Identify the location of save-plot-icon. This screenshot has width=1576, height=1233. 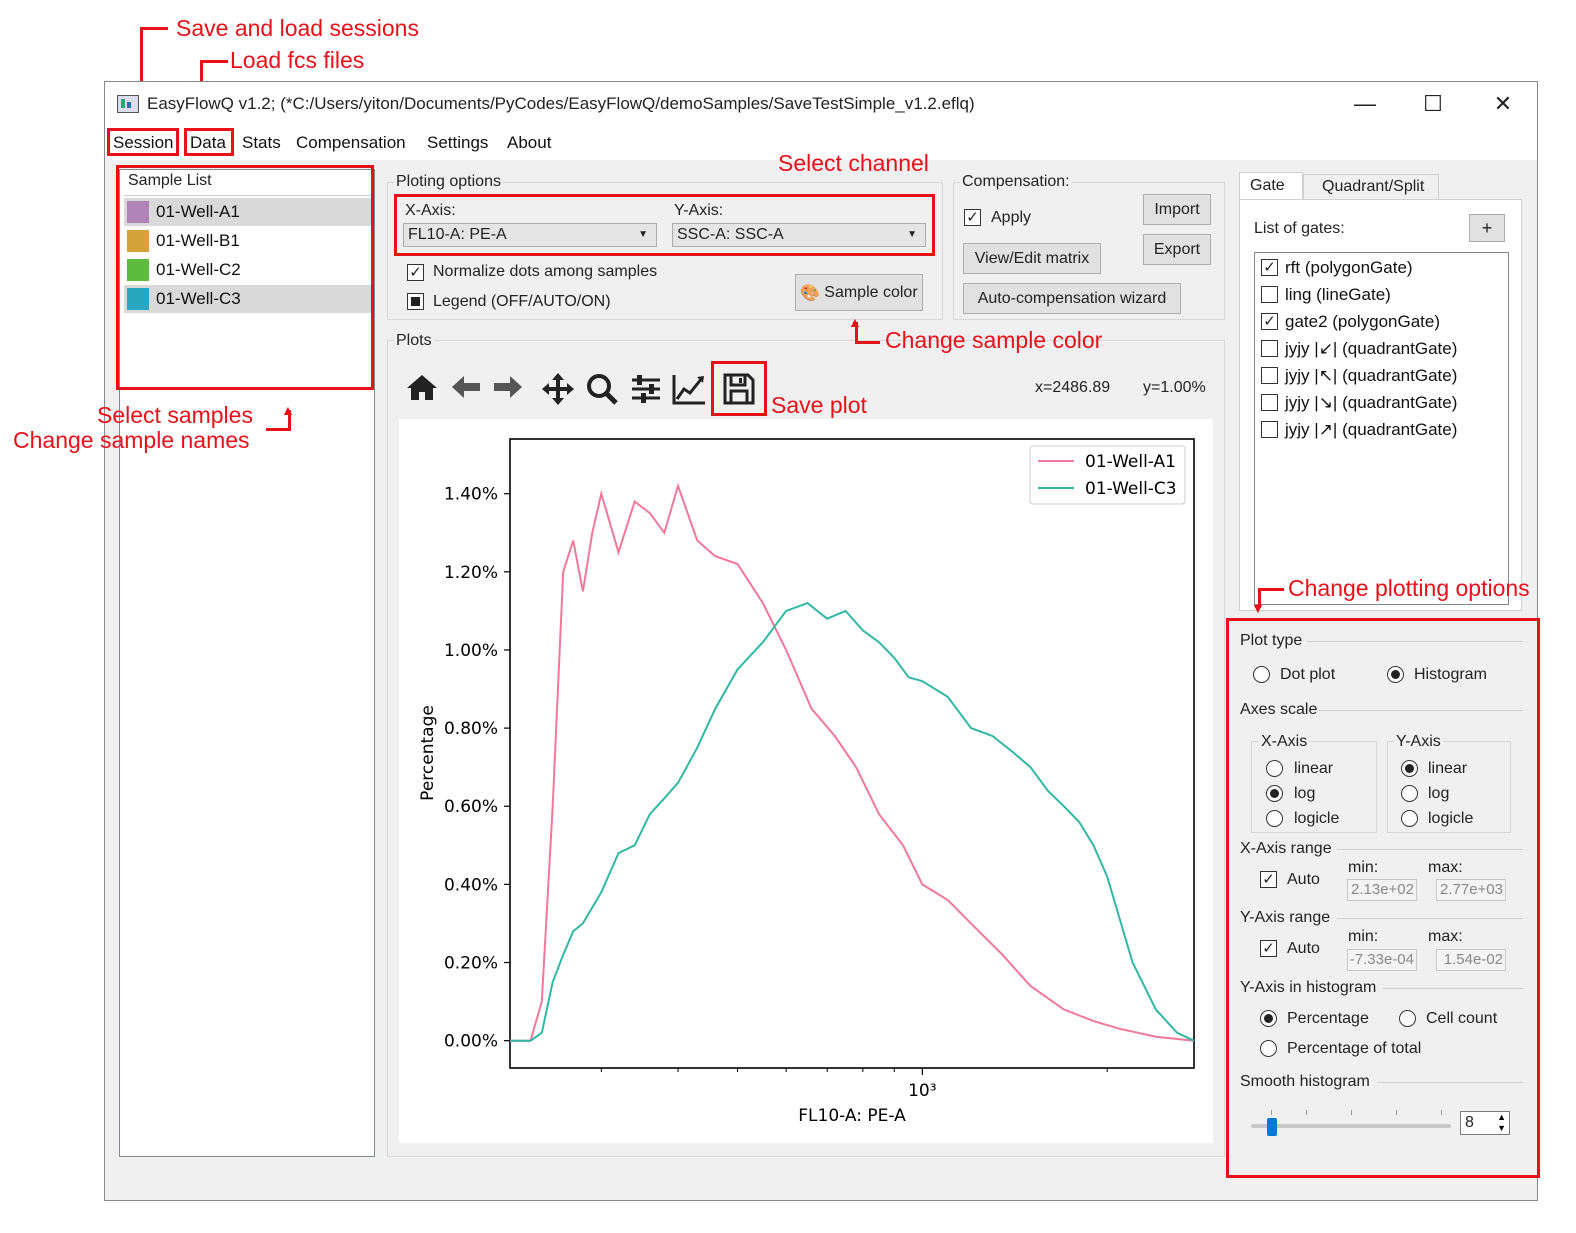
(739, 392).